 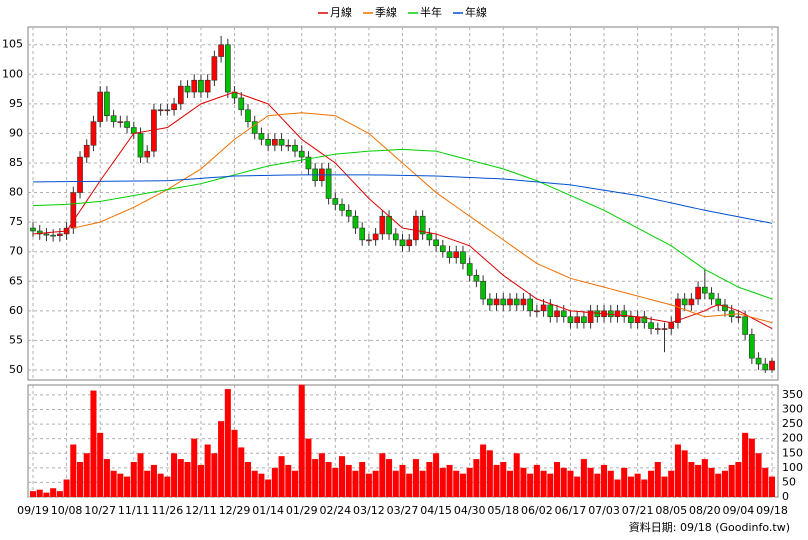 What do you see at coordinates (792, 452) in the screenshot?
I see `y2-tick-label: 150` at bounding box center [792, 452].